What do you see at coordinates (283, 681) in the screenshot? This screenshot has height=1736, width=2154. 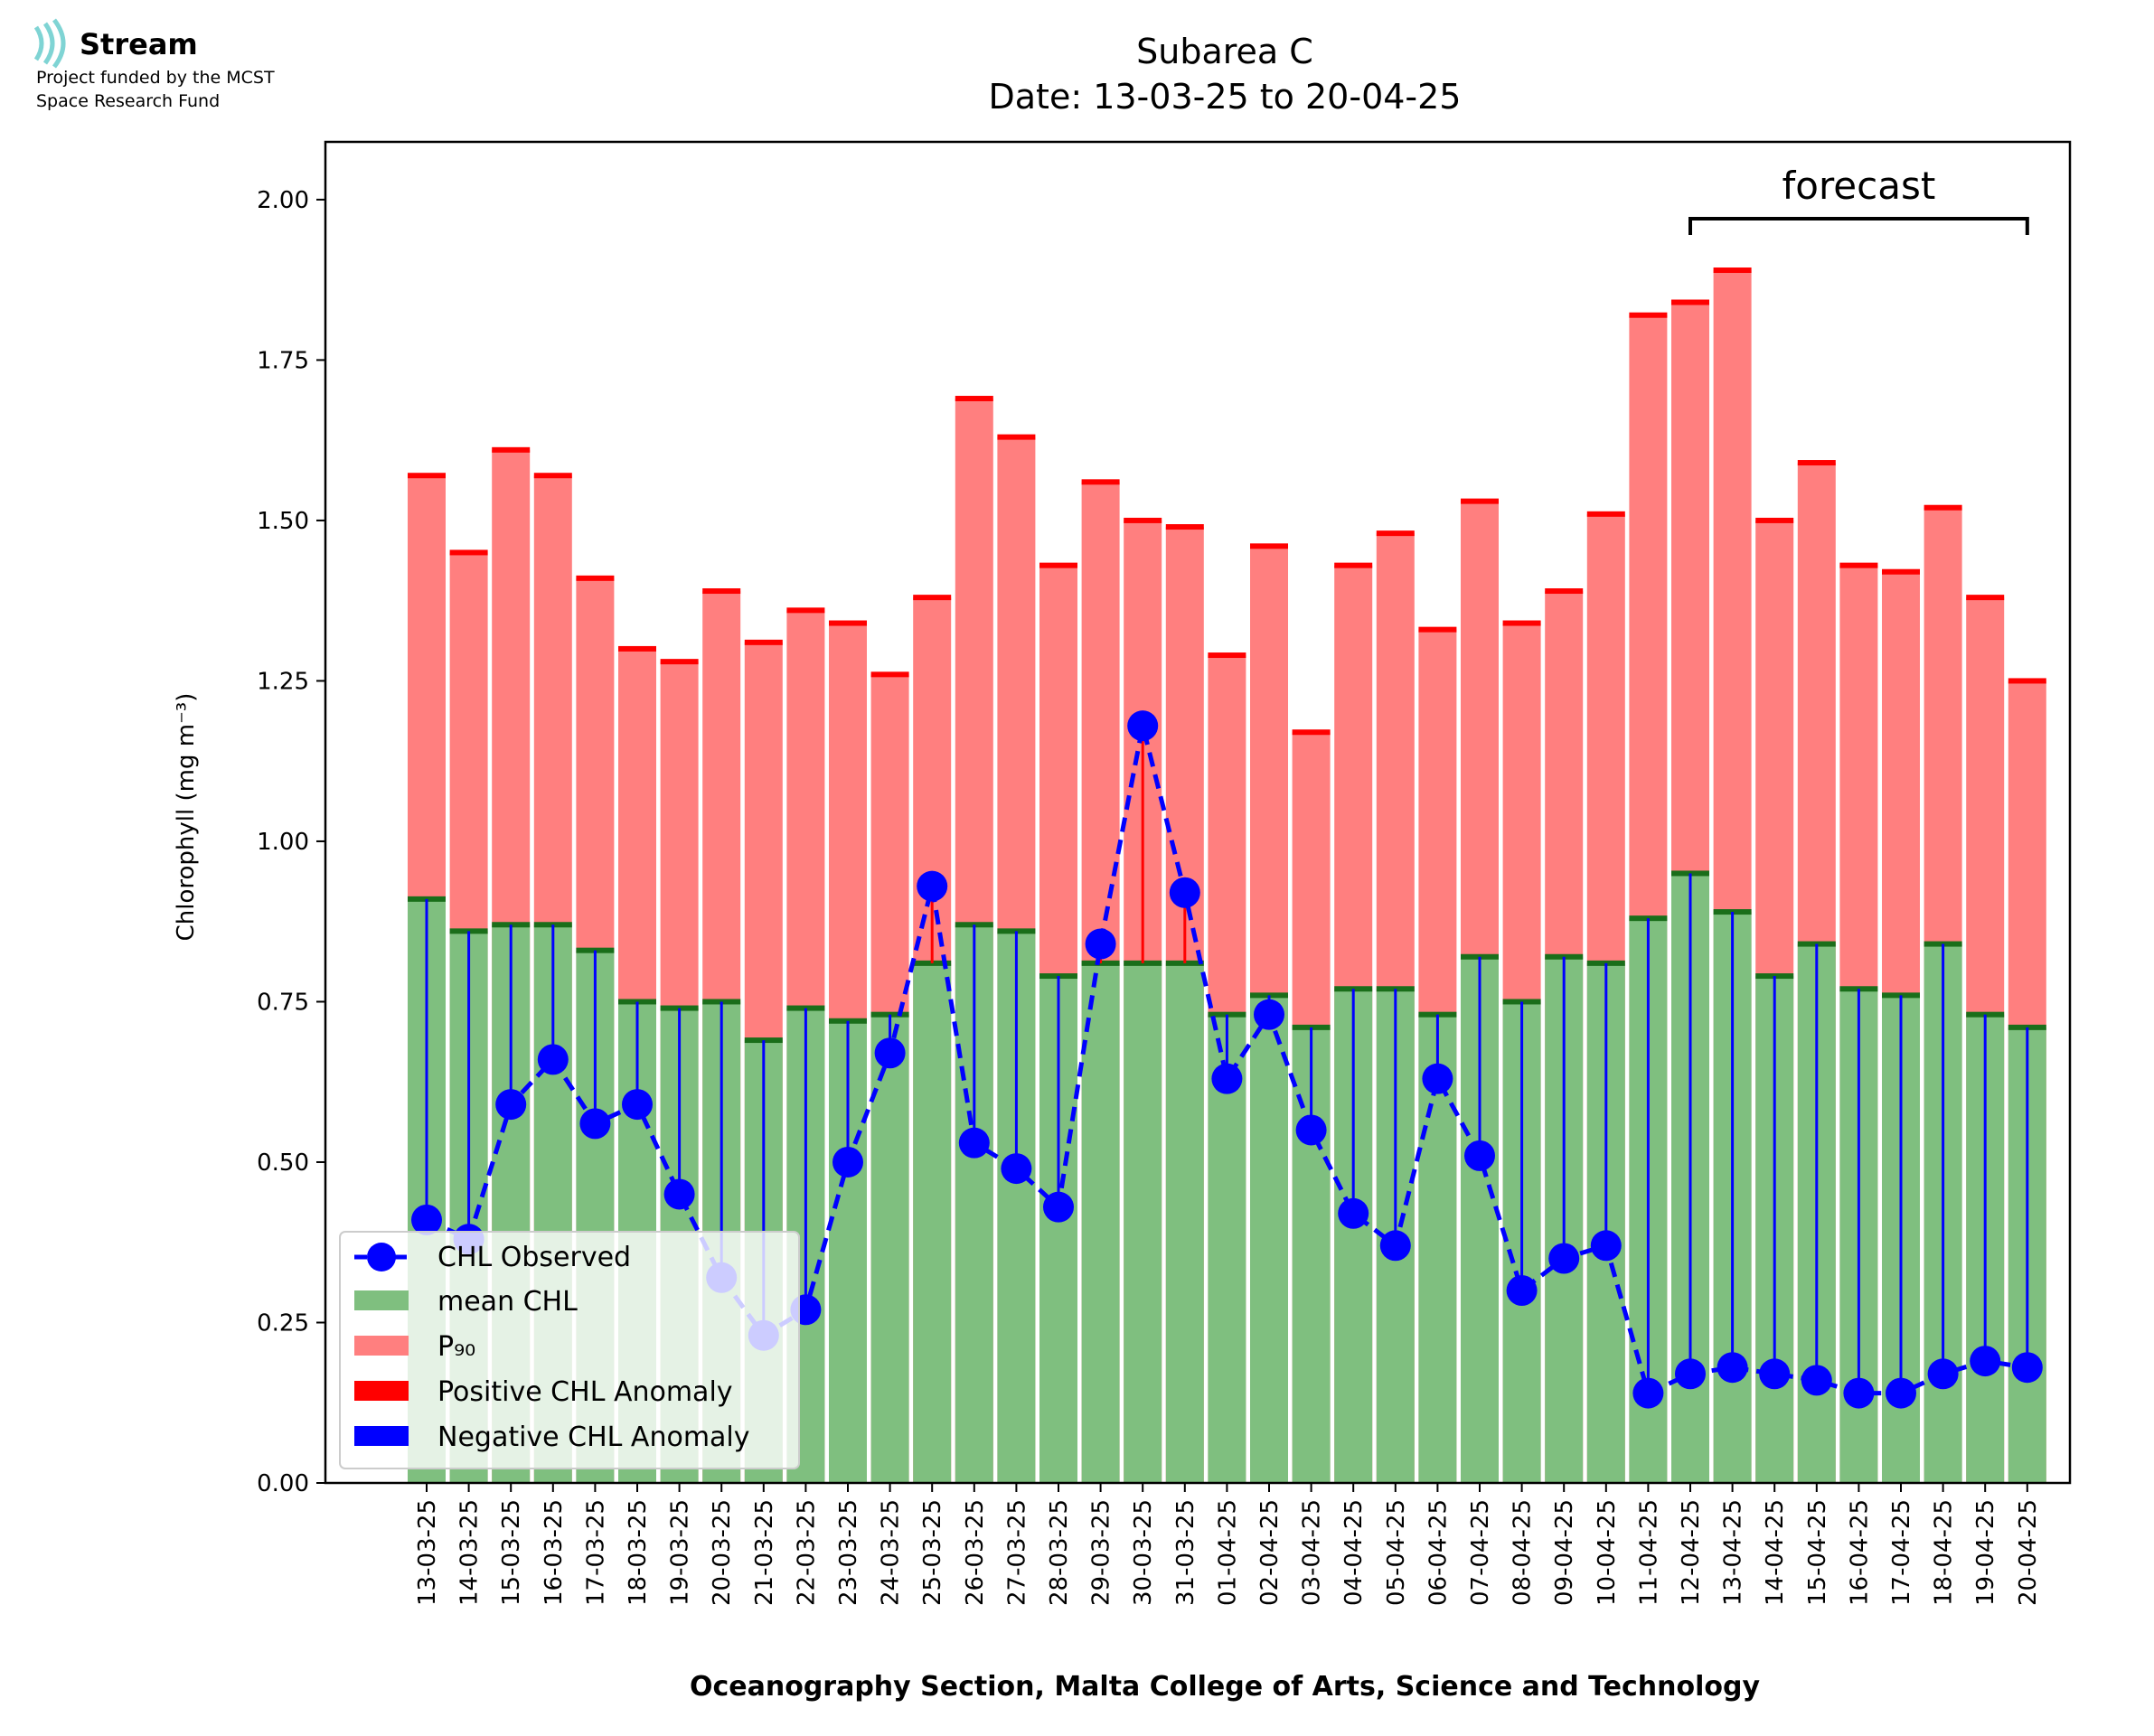 I see `y-tick-label: 1.25` at bounding box center [283, 681].